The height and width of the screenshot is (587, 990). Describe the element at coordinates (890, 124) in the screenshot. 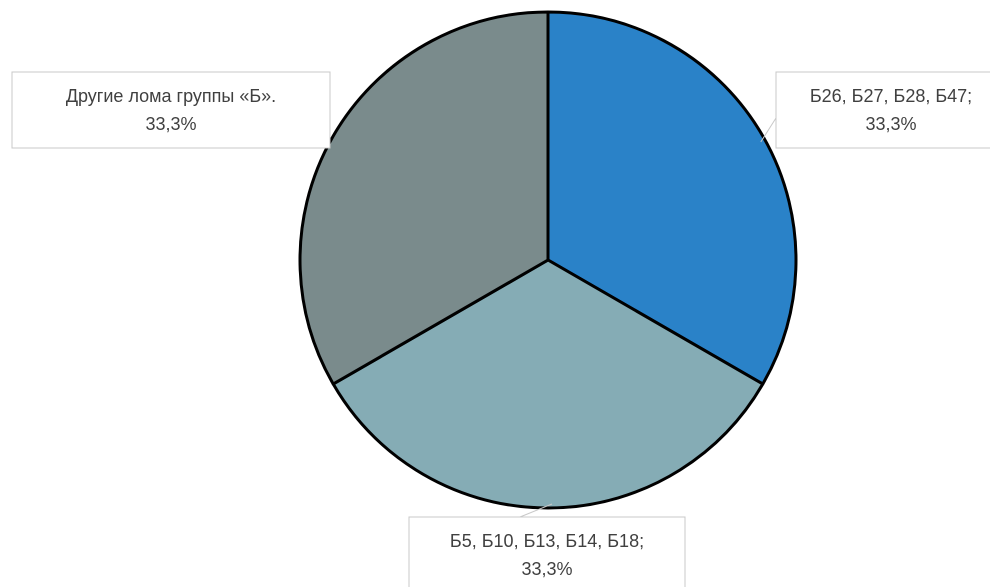

I see `data-label-percent-1: 33,3%` at that location.